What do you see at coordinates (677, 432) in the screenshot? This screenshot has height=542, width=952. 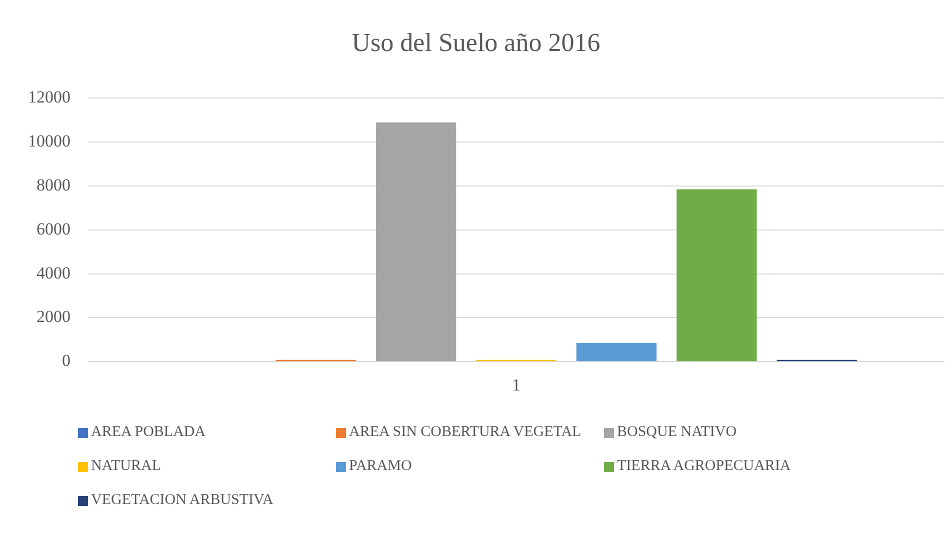 I see `legend-label: BOSQUE NATIVO` at bounding box center [677, 432].